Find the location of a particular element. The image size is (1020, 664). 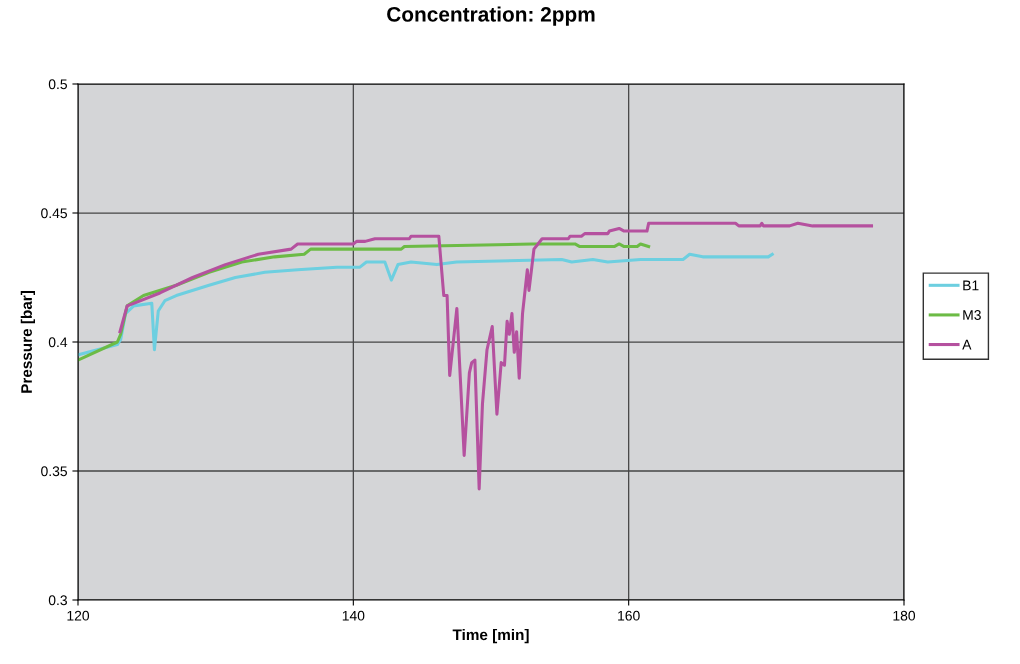

x-tick-label: 160 is located at coordinates (629, 615).